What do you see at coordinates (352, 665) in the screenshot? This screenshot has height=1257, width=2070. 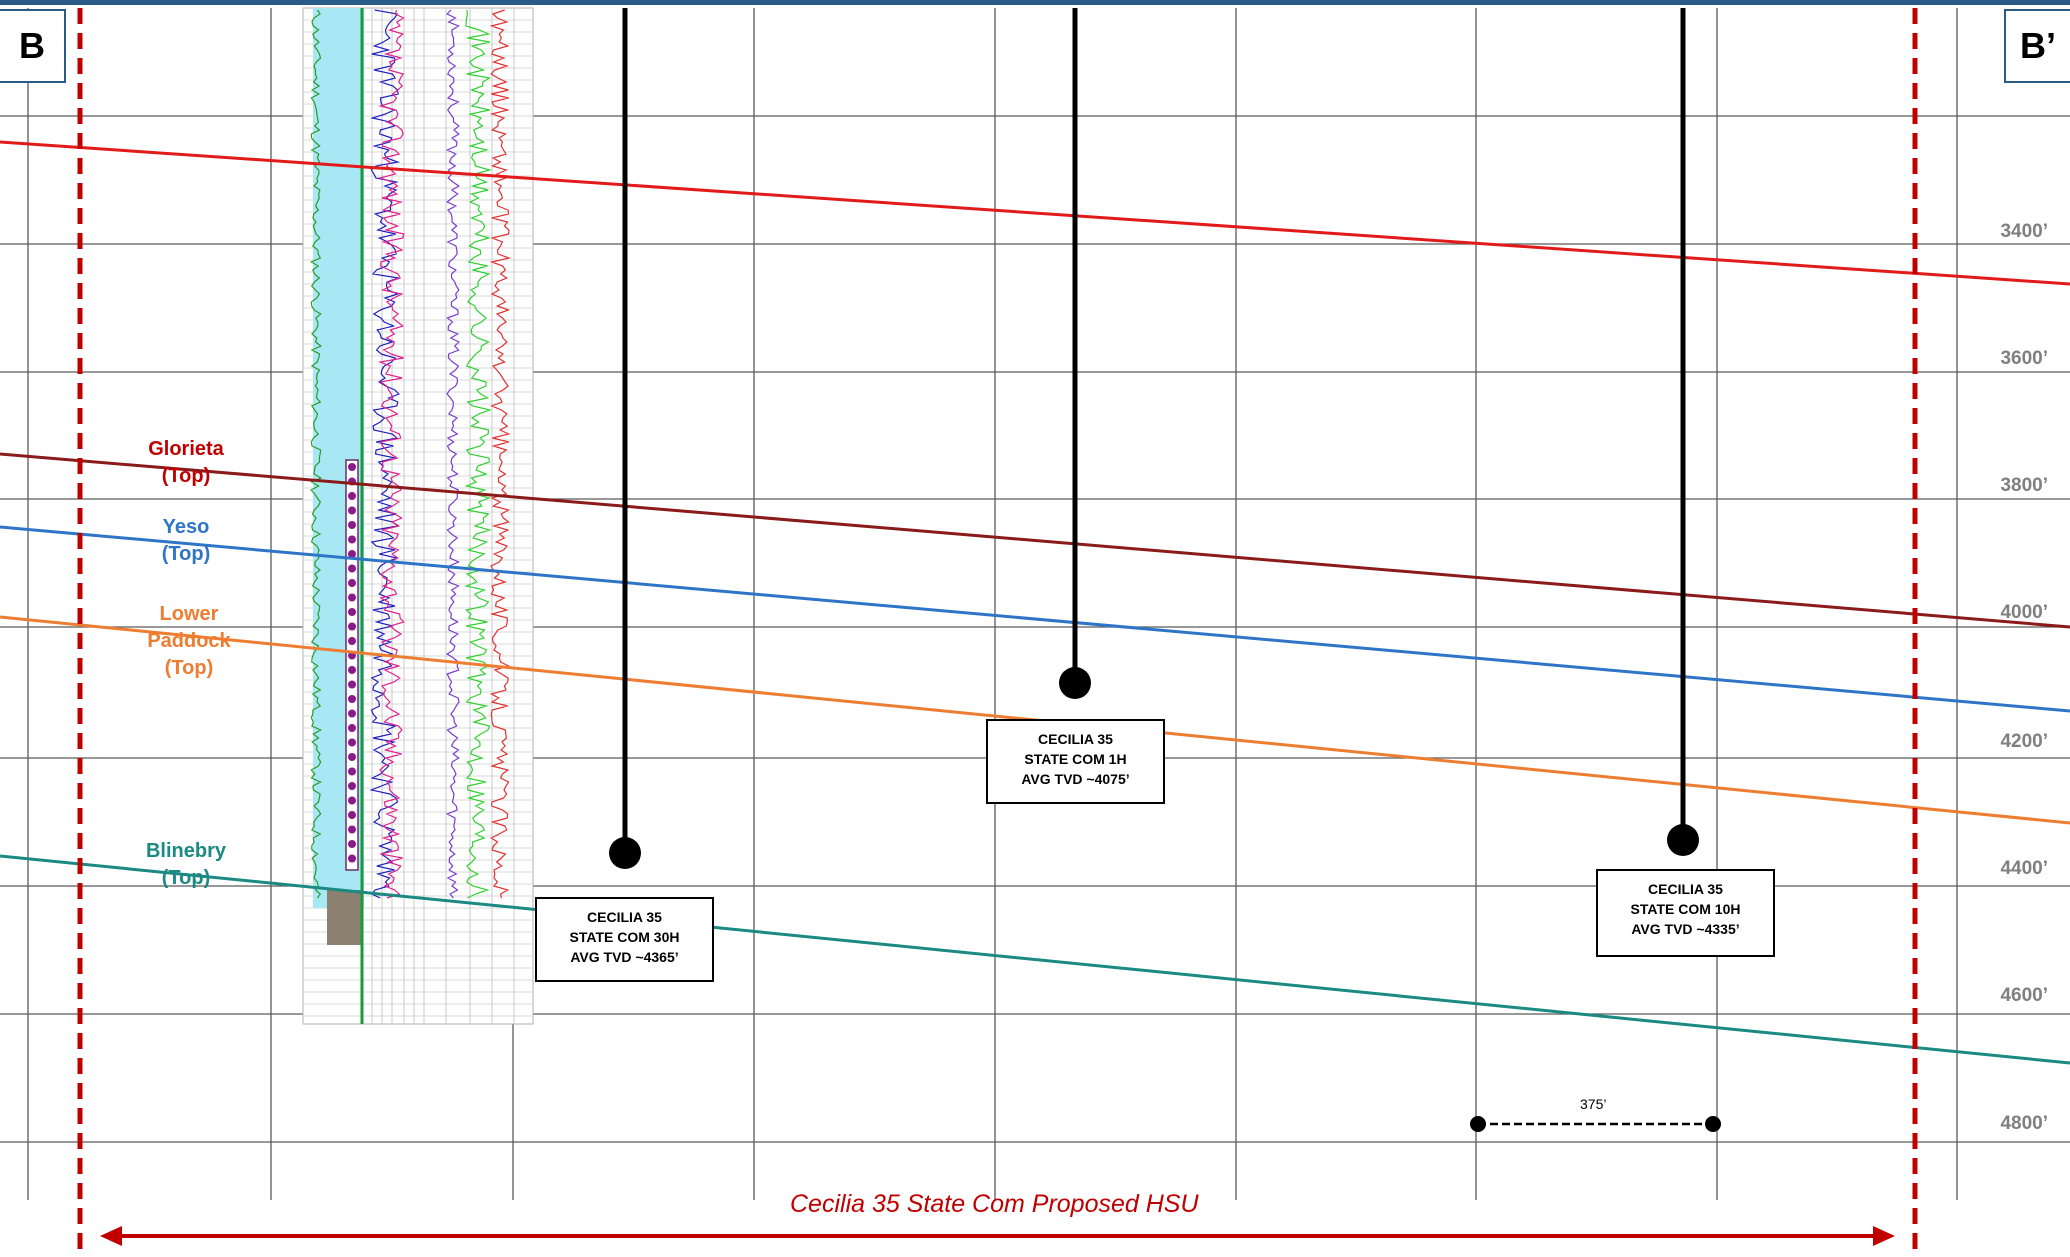 I see `perforation-column` at bounding box center [352, 665].